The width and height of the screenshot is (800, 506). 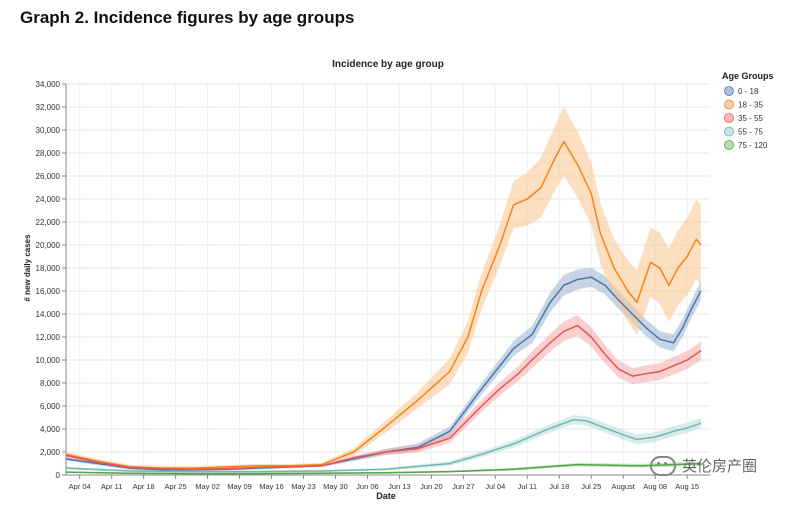 What do you see at coordinates (50, 406) in the screenshot?
I see `y-tick-label: 6,000` at bounding box center [50, 406].